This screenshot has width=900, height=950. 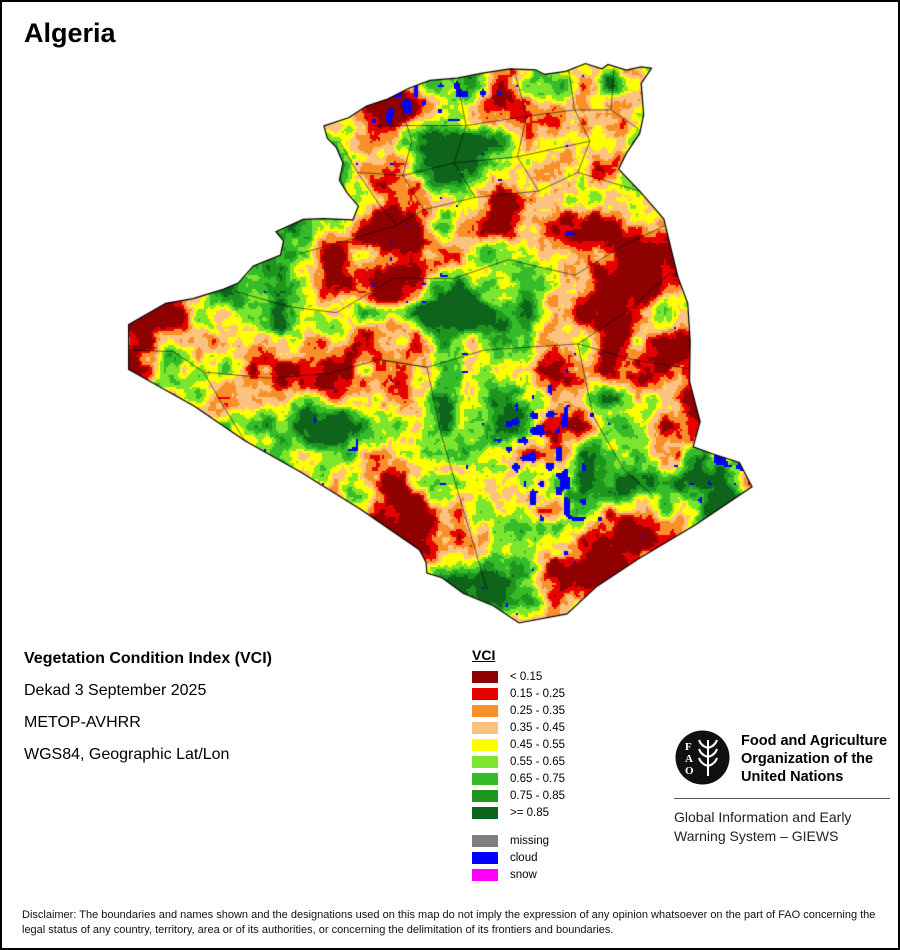 I want to click on legend-item: >= 0.85, so click(x=518, y=813).